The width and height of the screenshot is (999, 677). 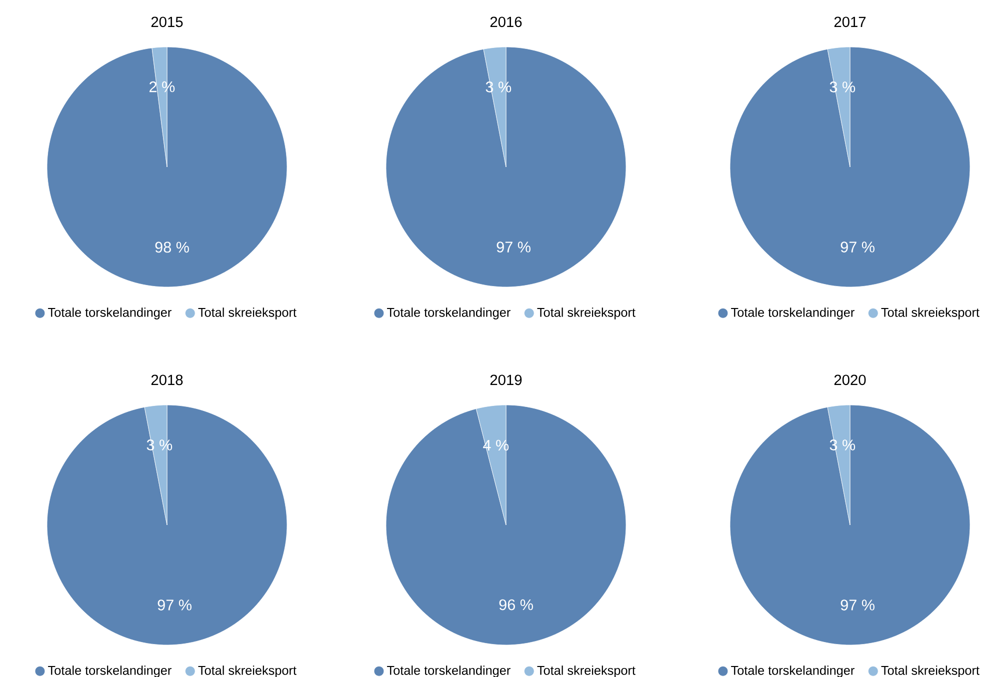 What do you see at coordinates (850, 22) in the screenshot?
I see `chart-title: 2017` at bounding box center [850, 22].